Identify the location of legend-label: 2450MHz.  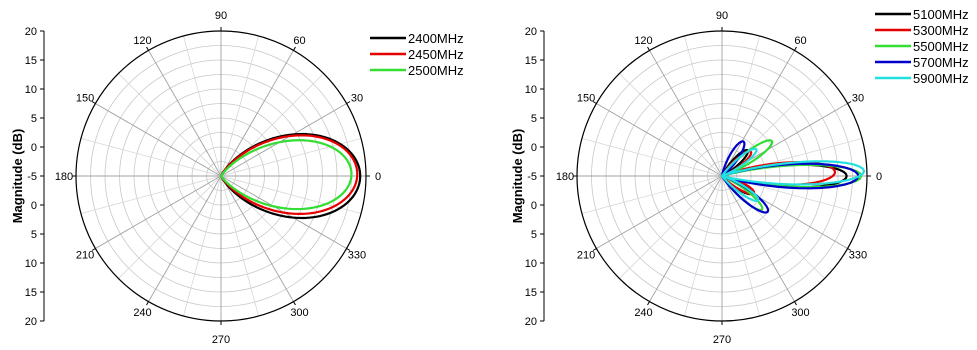
(436, 54).